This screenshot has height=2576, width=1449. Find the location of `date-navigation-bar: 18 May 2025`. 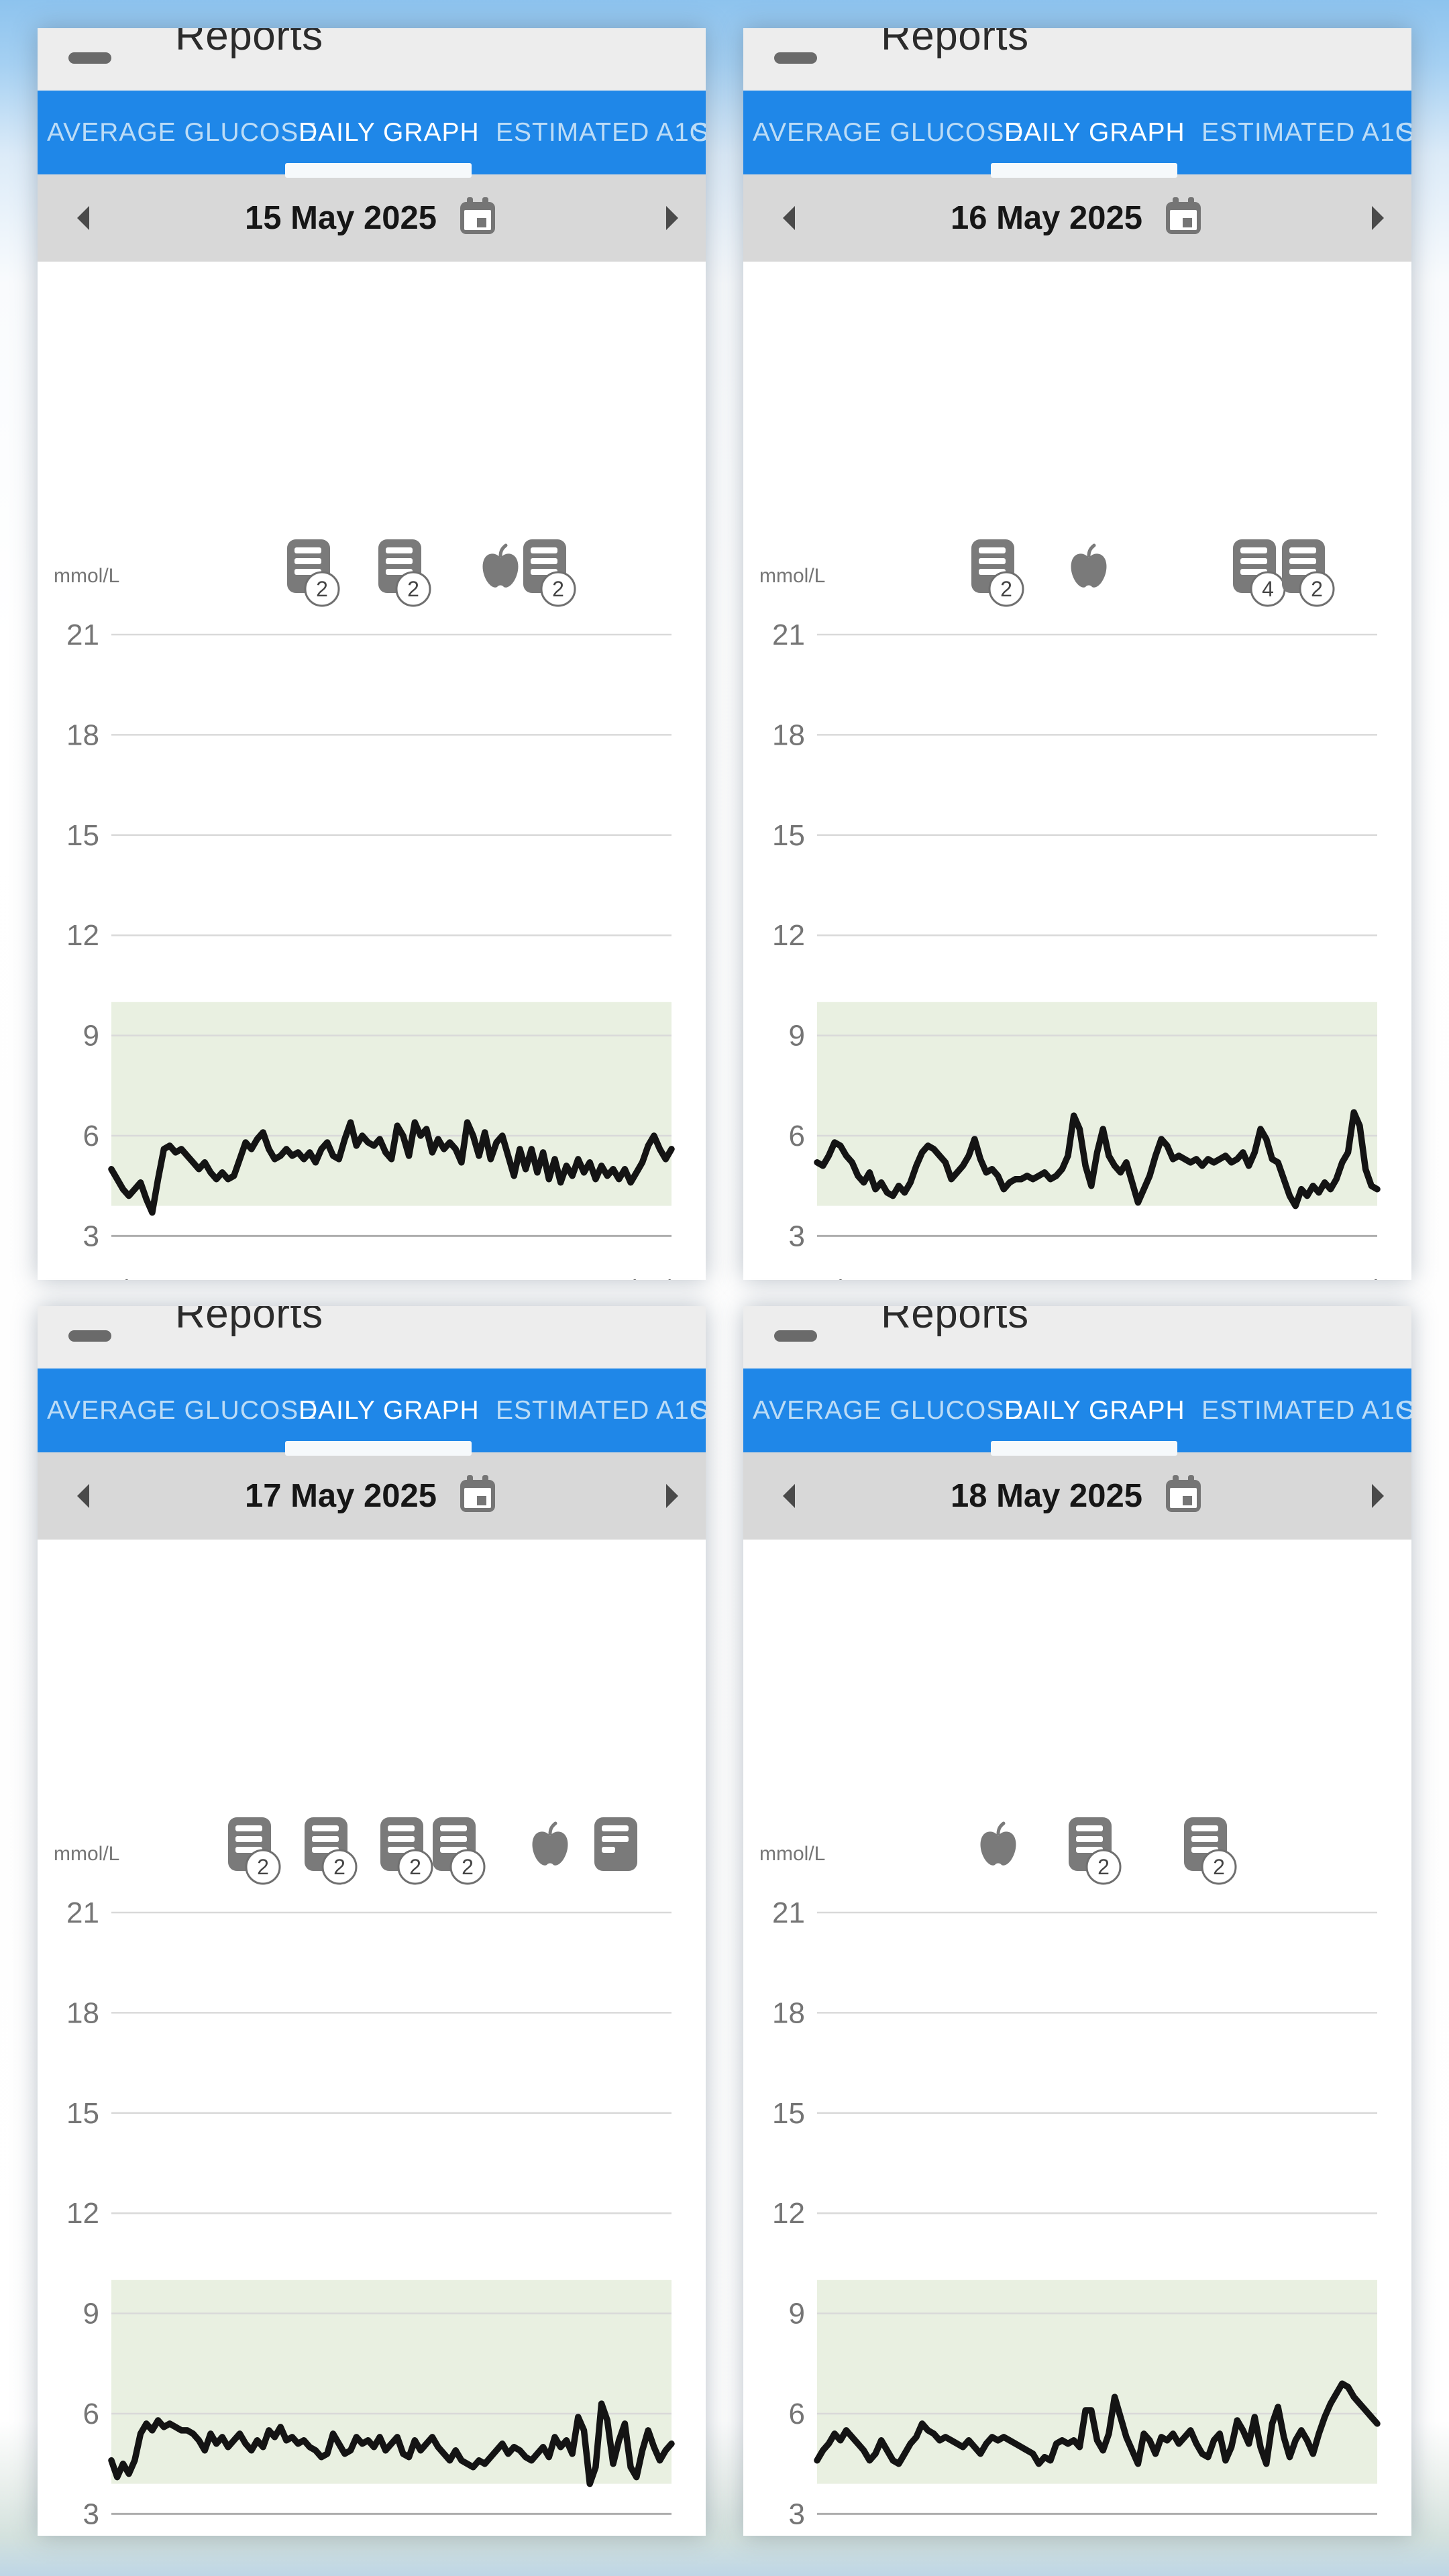

date-navigation-bar: 18 May 2025 is located at coordinates (1077, 1496).